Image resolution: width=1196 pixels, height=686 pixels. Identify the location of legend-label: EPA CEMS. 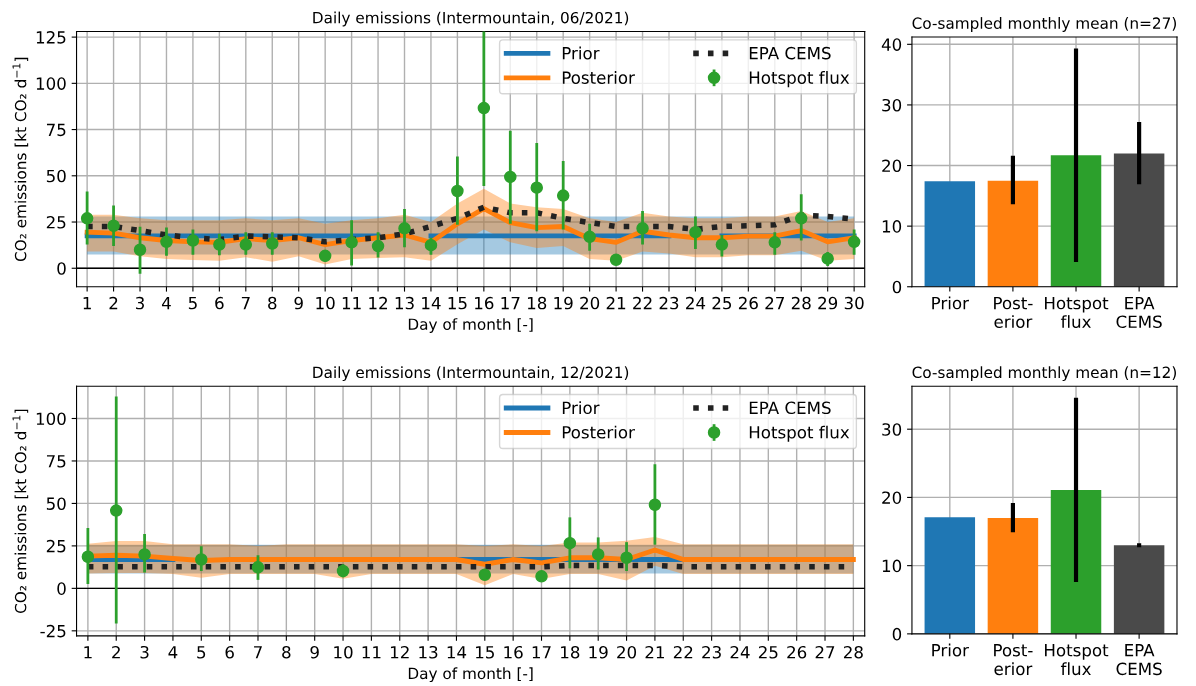
(790, 53).